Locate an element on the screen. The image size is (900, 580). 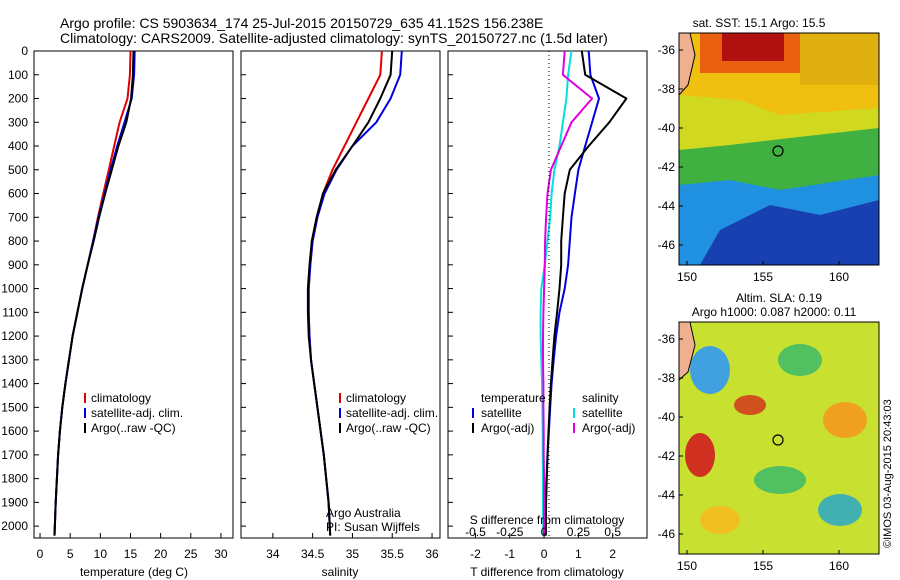
depth-tick-label: 0 is located at coordinates (24, 51).